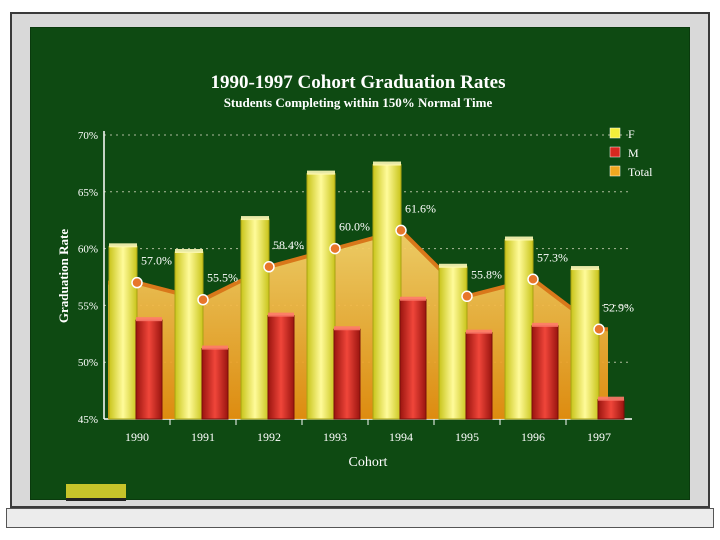 This screenshot has width=720, height=540. What do you see at coordinates (137, 437) in the screenshot?
I see `x-tick-label: 1990` at bounding box center [137, 437].